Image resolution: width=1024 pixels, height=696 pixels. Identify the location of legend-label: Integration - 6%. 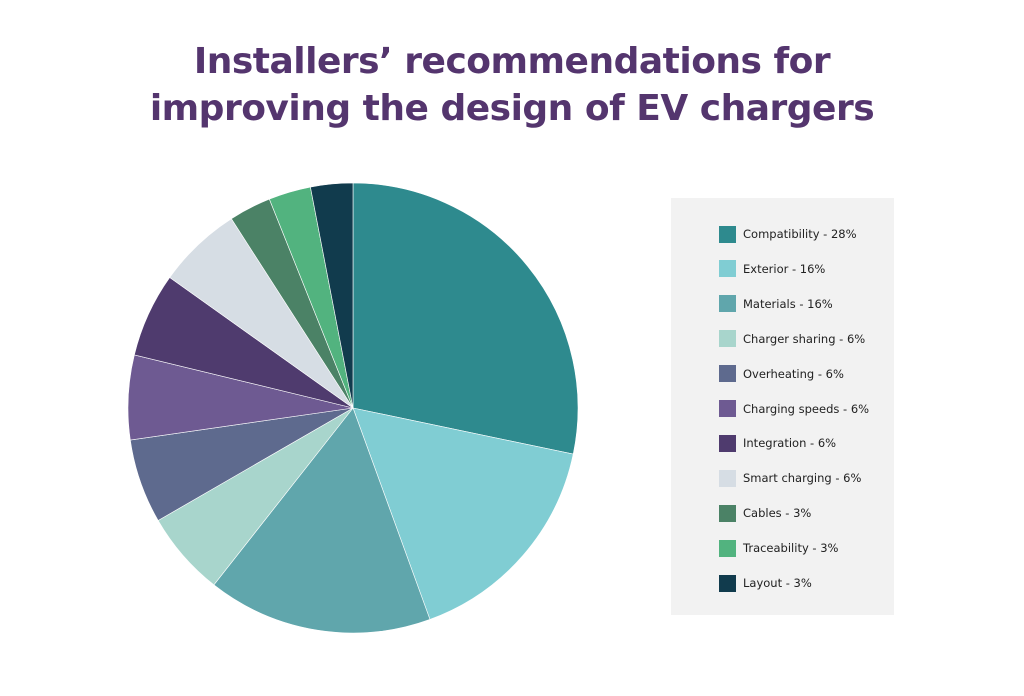
(790, 443).